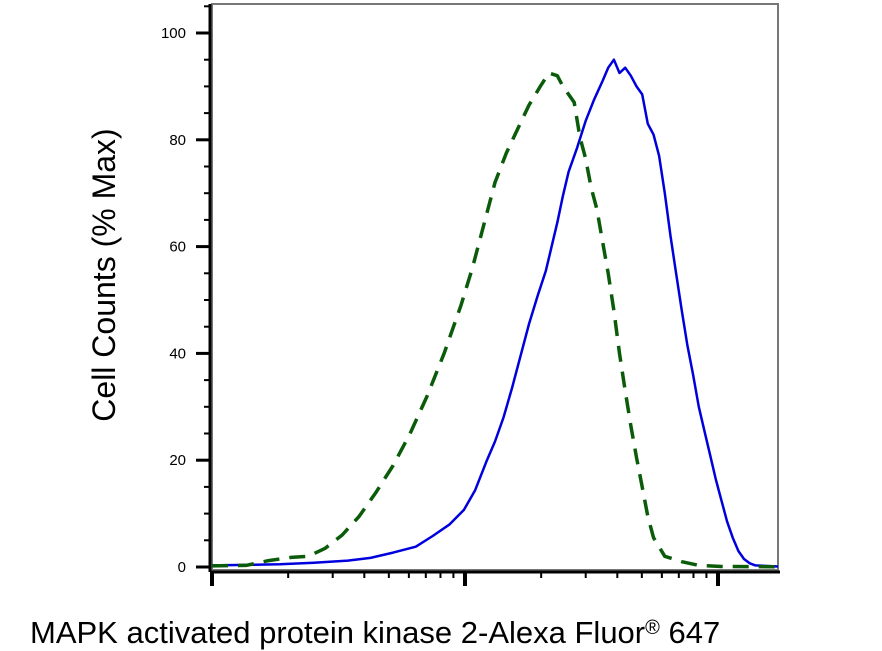  What do you see at coordinates (177, 140) in the screenshot?
I see `y-tick-label: 80` at bounding box center [177, 140].